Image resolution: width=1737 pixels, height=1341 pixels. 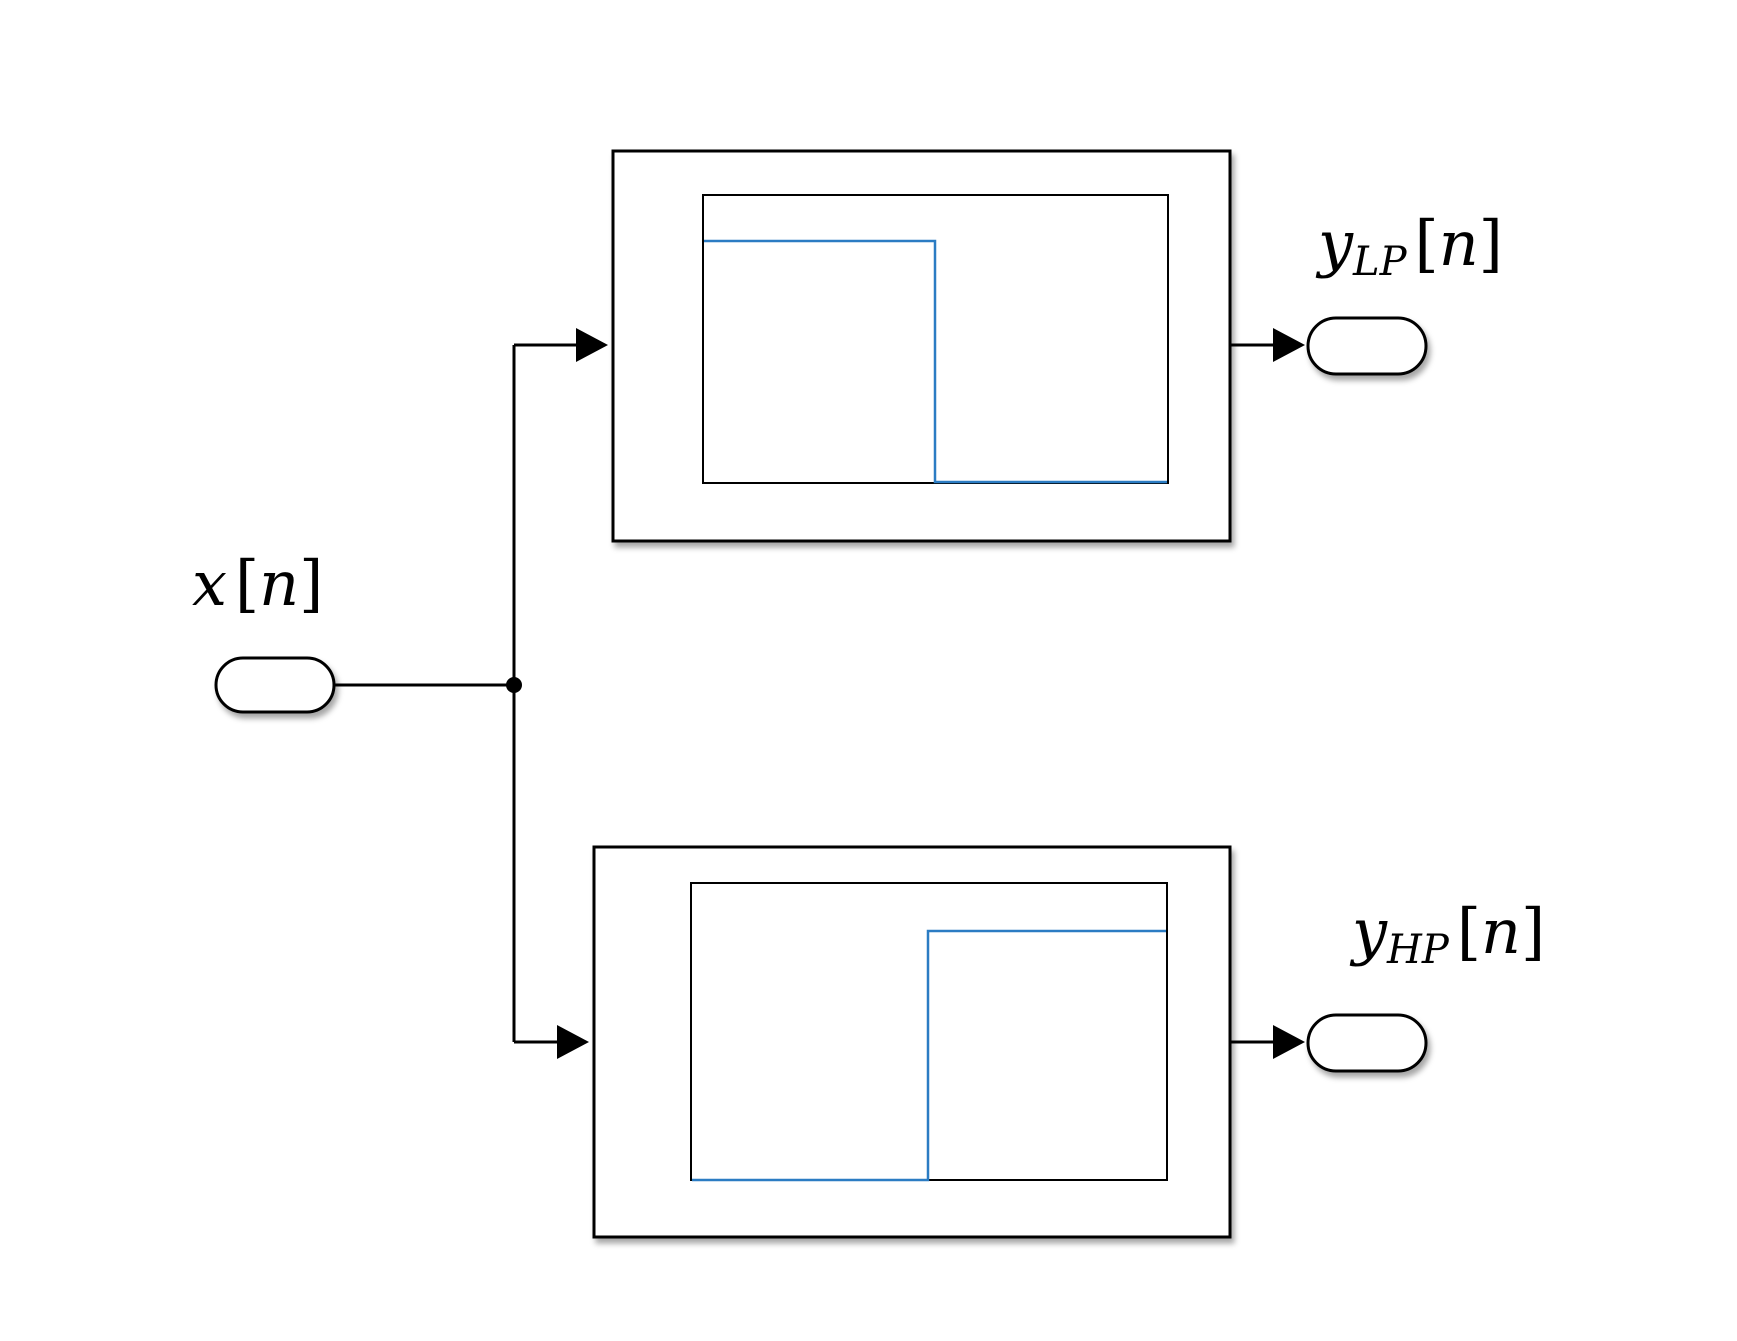 What do you see at coordinates (1367, 346) in the screenshot?
I see `lowpass-output-port` at bounding box center [1367, 346].